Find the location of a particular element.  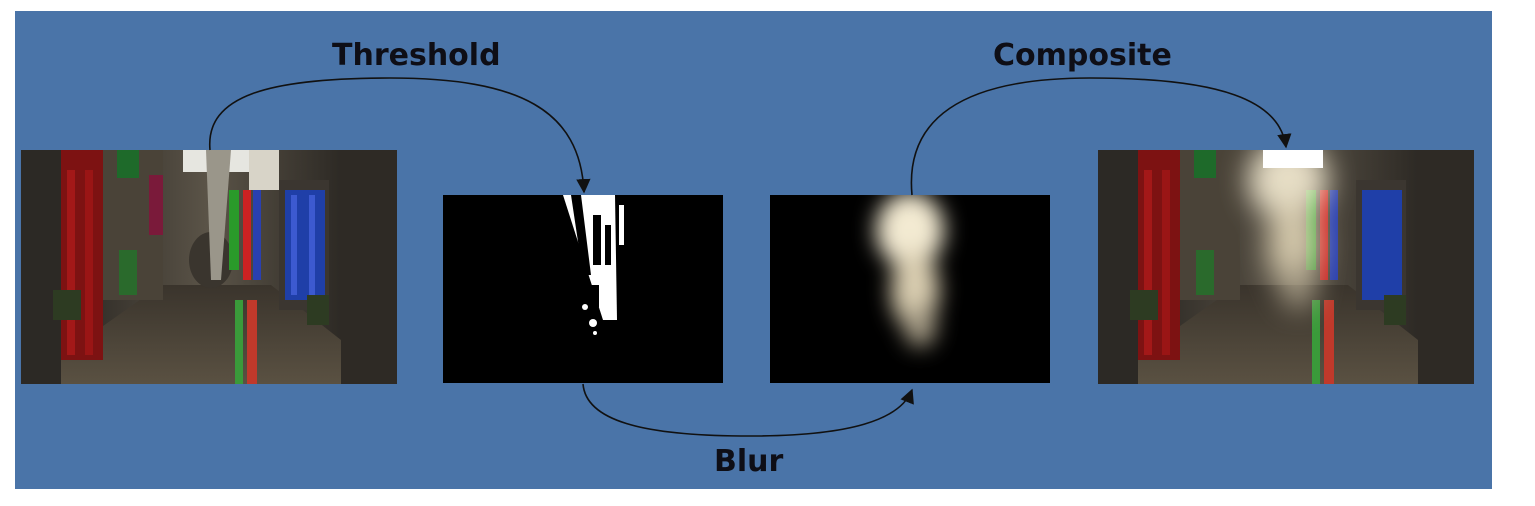

composite-label: Composite is located at coordinates (1082, 55).